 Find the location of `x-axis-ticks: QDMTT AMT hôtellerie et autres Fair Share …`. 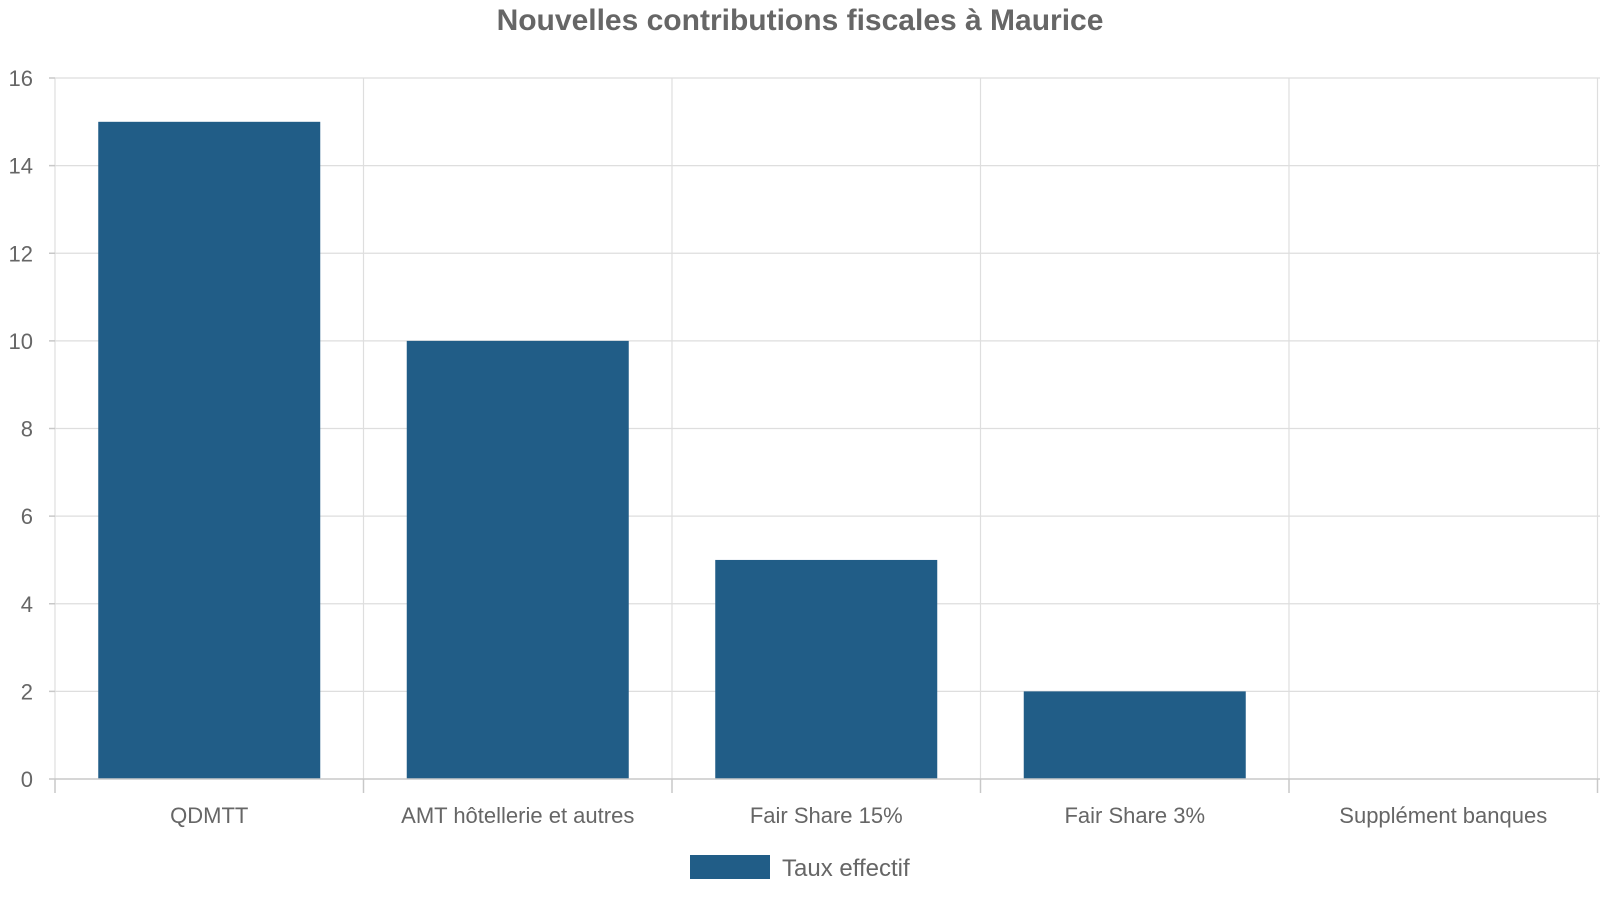

x-axis-ticks: QDMTT AMT hôtellerie et autres Fair Share … is located at coordinates (827, 803).